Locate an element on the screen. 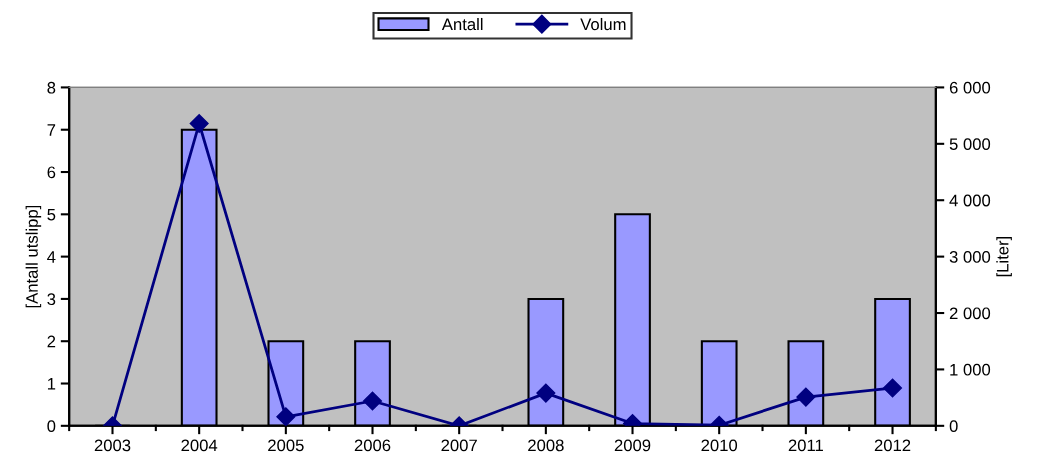 This screenshot has height=470, width=1048. x-tick-label: 2008 is located at coordinates (546, 445).